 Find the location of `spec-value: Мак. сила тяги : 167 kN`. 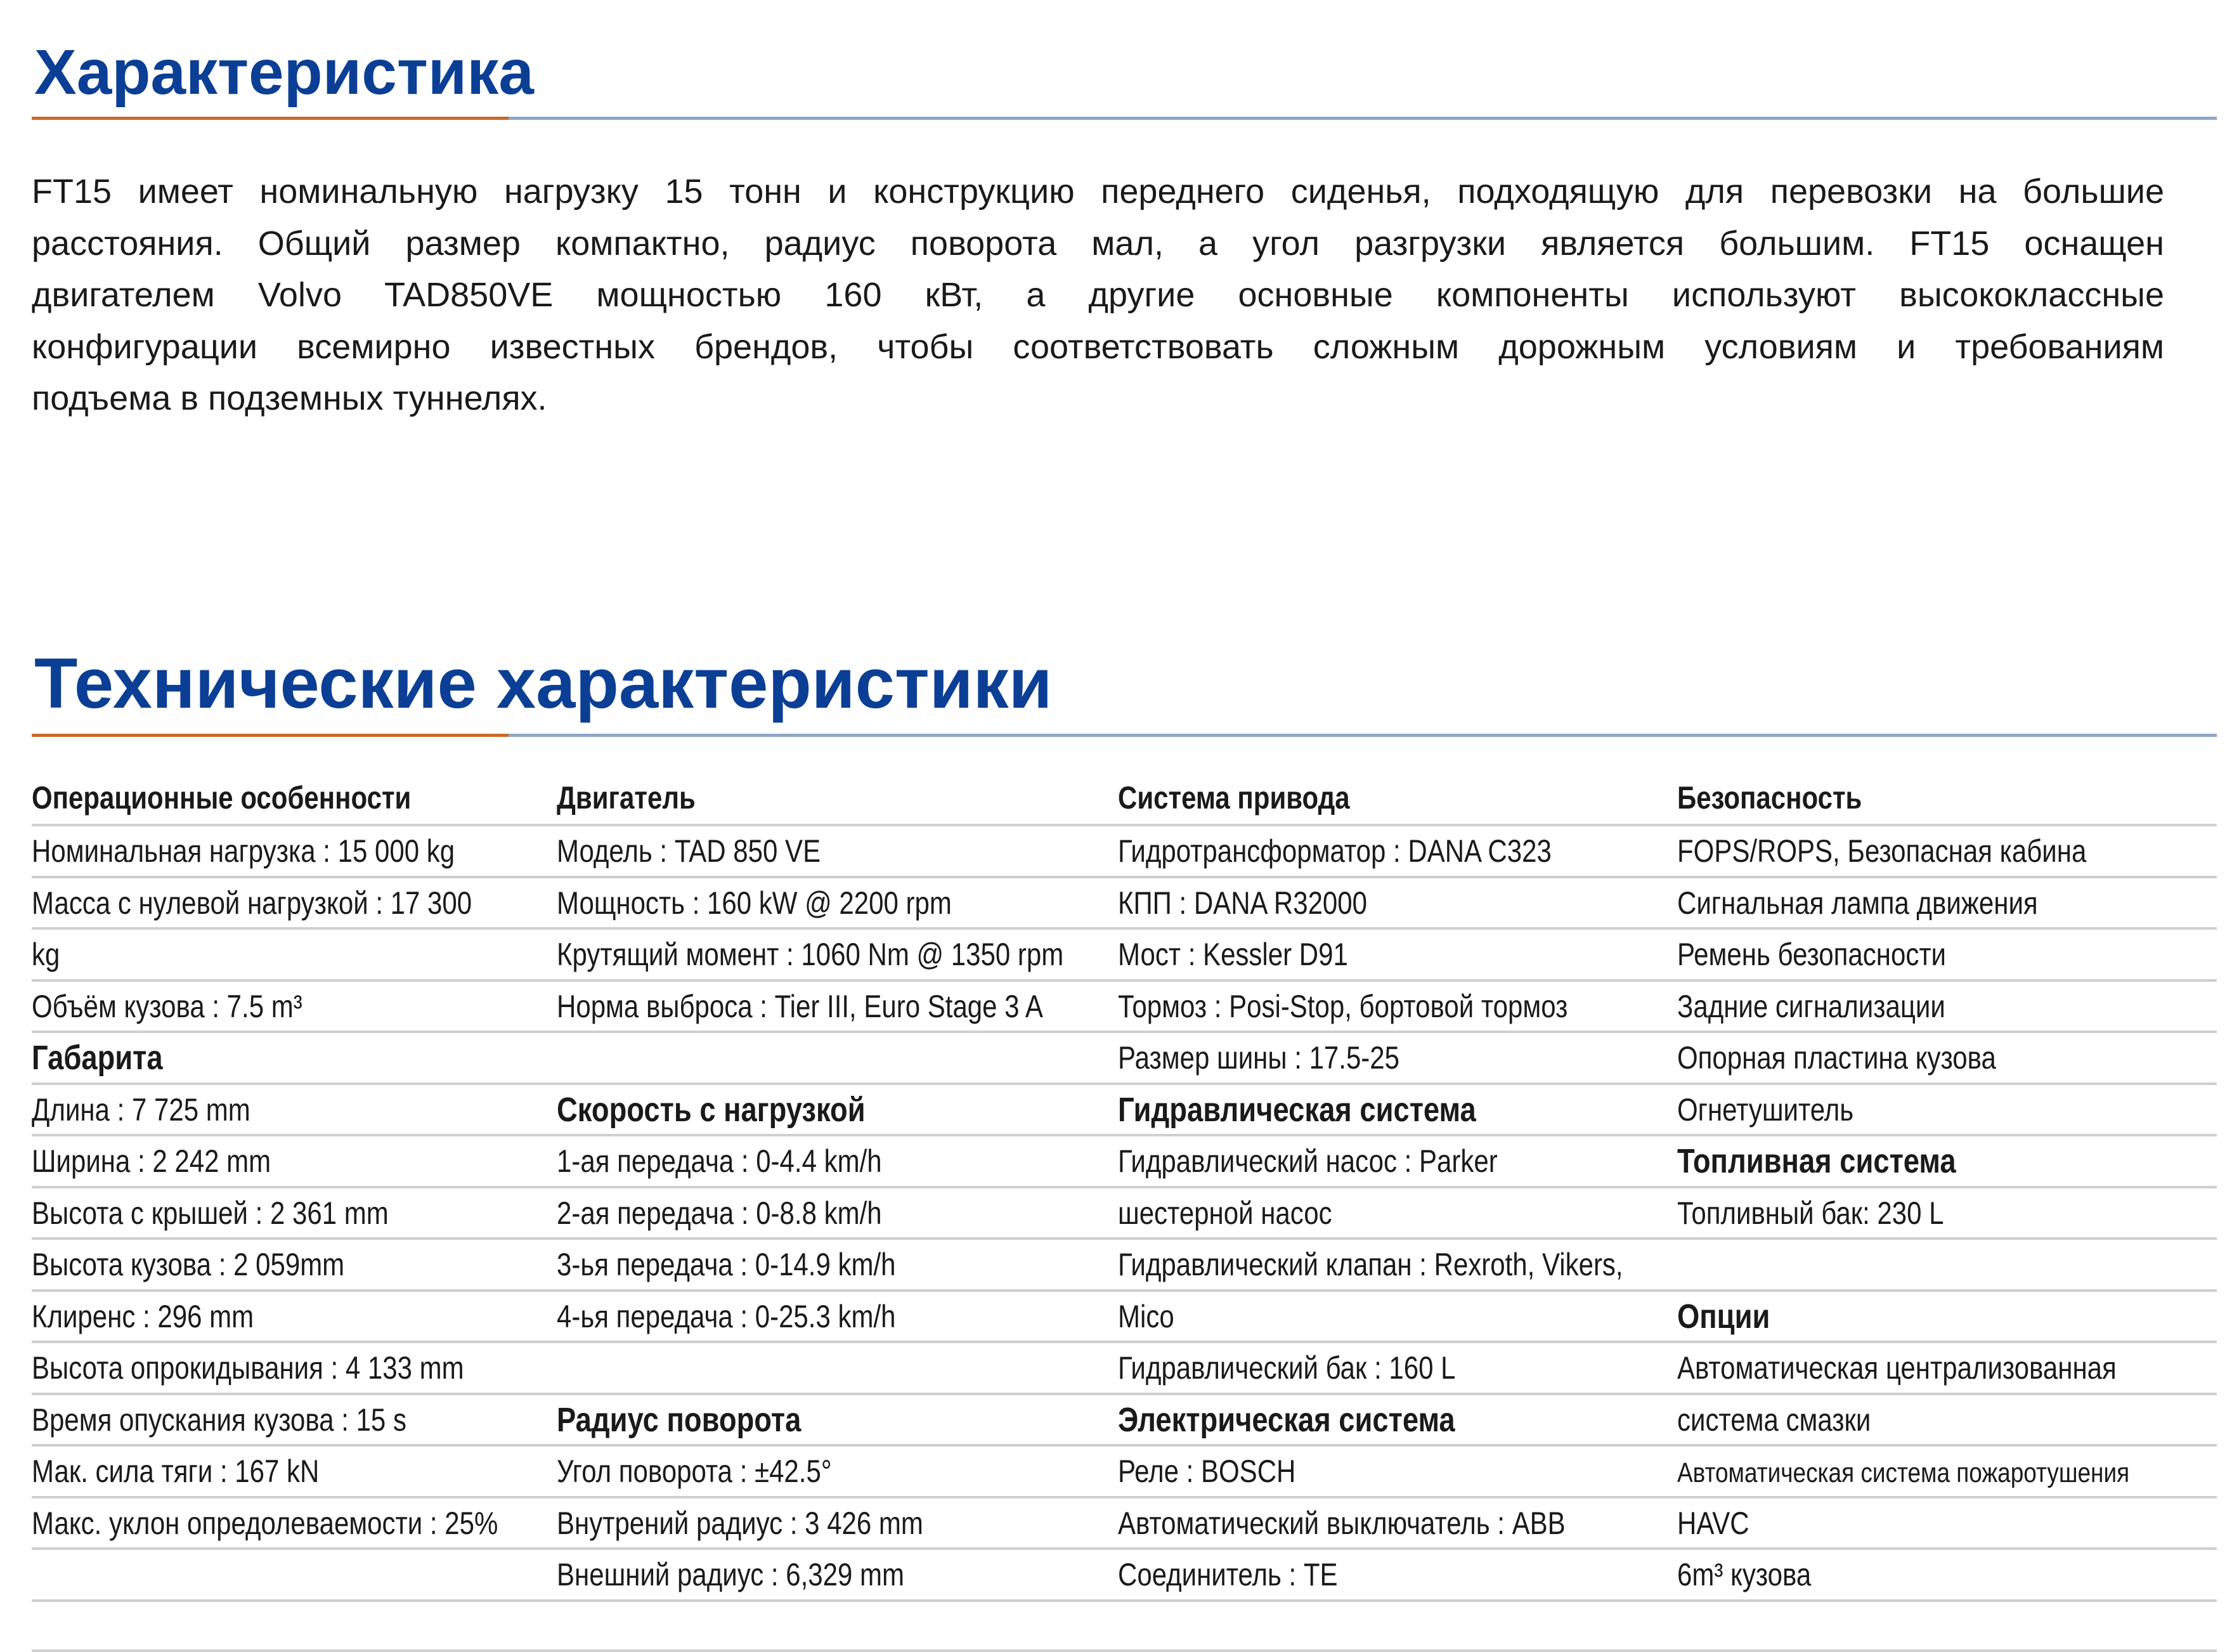

spec-value: Мак. сила тяги : 167 kN is located at coordinates (176, 1471).